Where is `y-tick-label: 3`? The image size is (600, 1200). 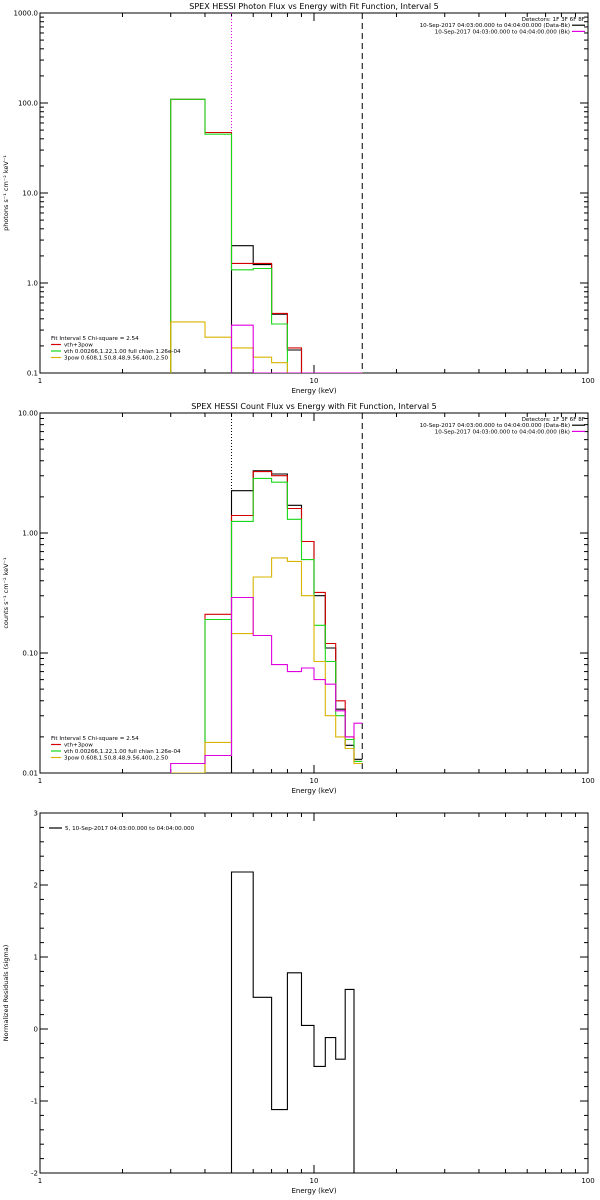 y-tick-label: 3 is located at coordinates (36, 814).